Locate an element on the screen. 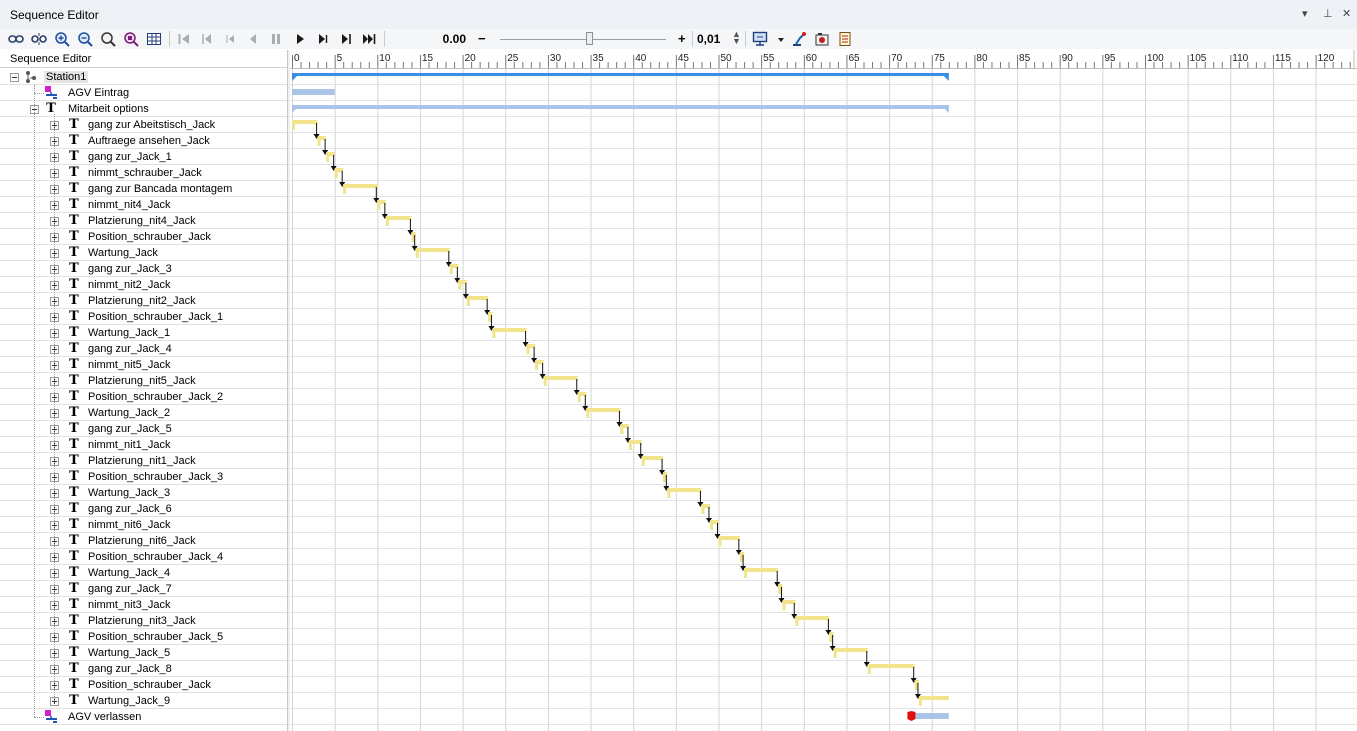 The image size is (1357, 731). next-frame-icon is located at coordinates (323, 39).